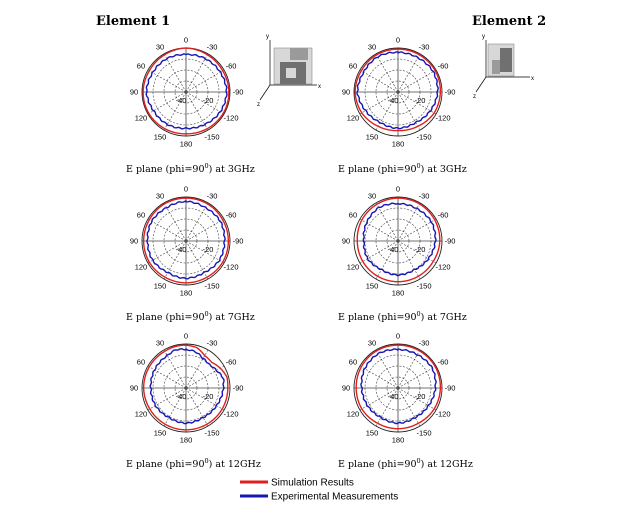 The height and width of the screenshot is (515, 640). What do you see at coordinates (186, 336) in the screenshot?
I see `angle-tick-label: 0` at bounding box center [186, 336].